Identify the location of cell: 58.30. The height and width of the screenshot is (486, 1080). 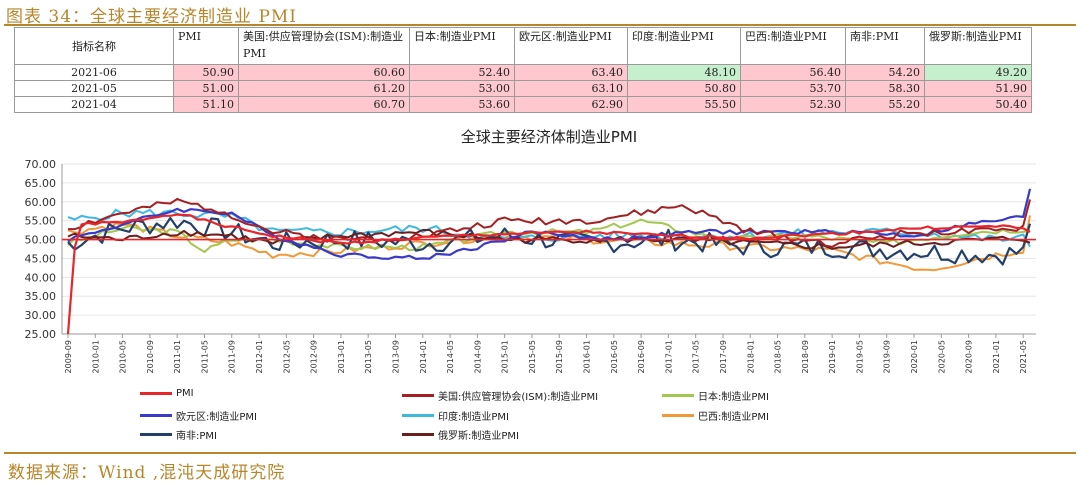
(885, 88).